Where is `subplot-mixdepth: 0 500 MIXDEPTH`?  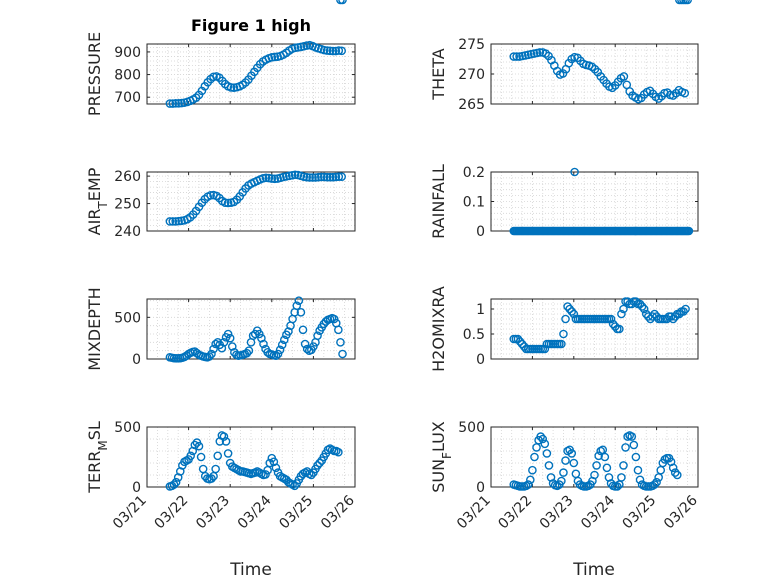 subplot-mixdepth: 0 500 MIXDEPTH is located at coordinates (220, 329).